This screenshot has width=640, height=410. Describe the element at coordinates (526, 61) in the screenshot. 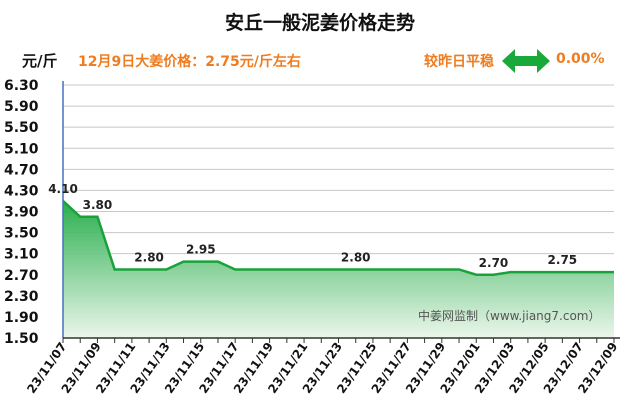

I see `double-arrow-icon` at that location.